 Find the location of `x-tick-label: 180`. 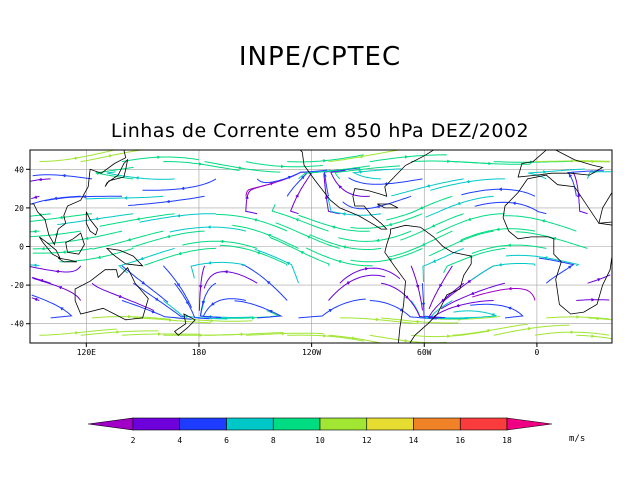

x-tick-label: 180 is located at coordinates (199, 352).